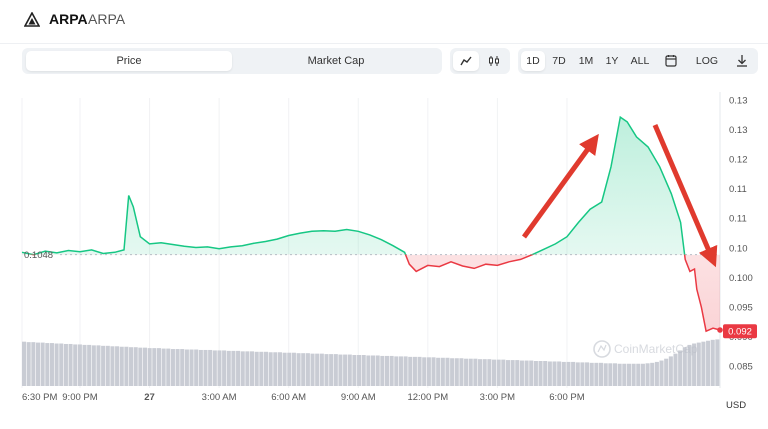  Describe the element at coordinates (559, 61) in the screenshot. I see `range-7d-button: 7D` at that location.